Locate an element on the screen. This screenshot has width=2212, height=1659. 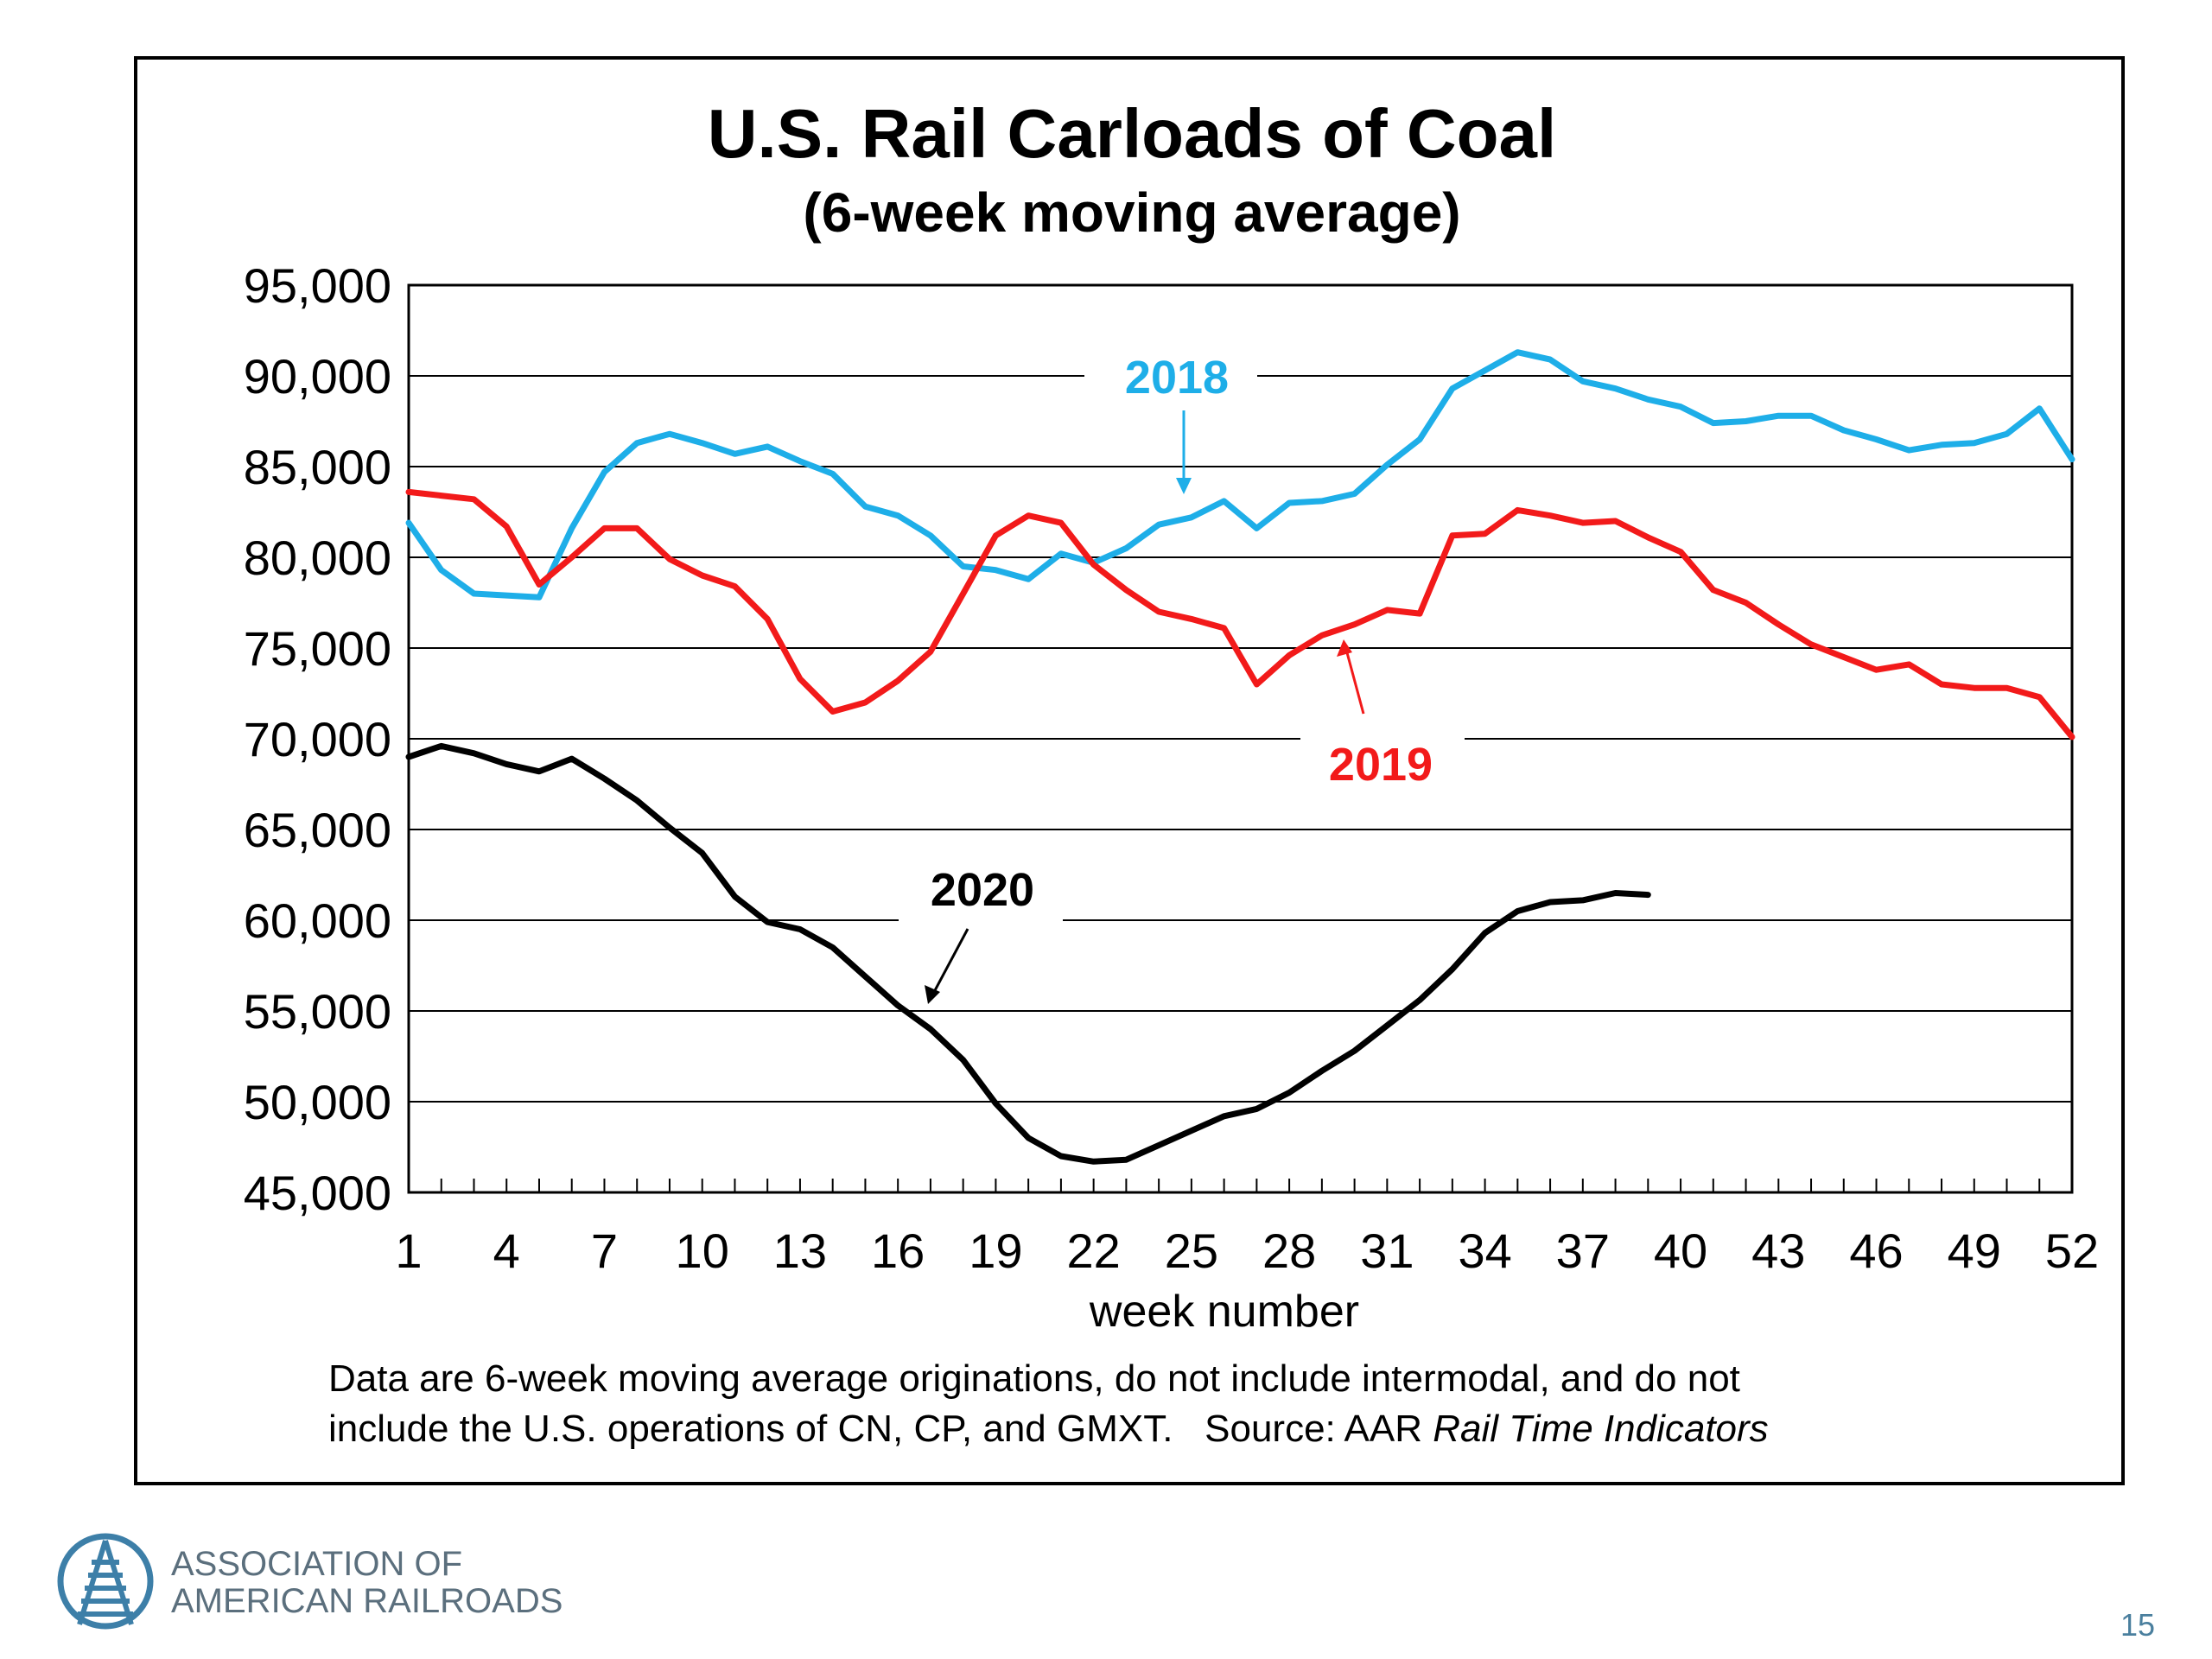
logo-track-icon is located at coordinates (105, 1582).